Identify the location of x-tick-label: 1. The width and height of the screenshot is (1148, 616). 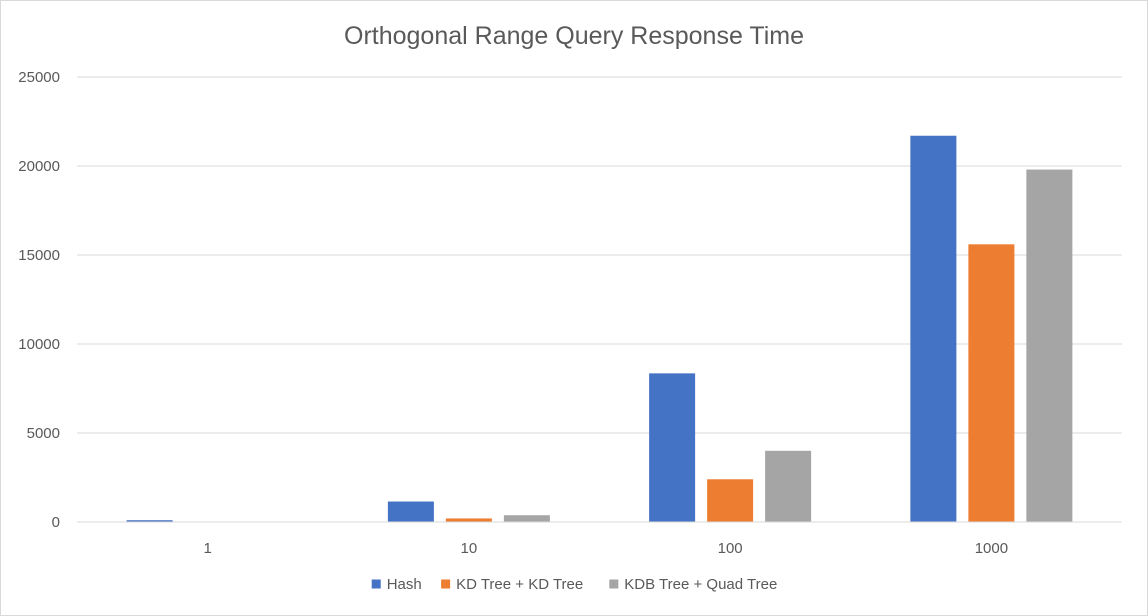
(207, 548).